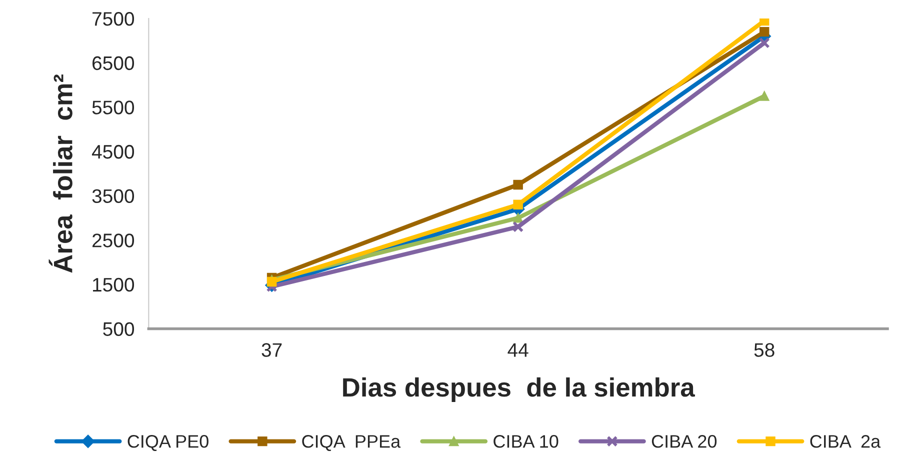  I want to click on y-axis-title: Área foliar cm², so click(60, 173).